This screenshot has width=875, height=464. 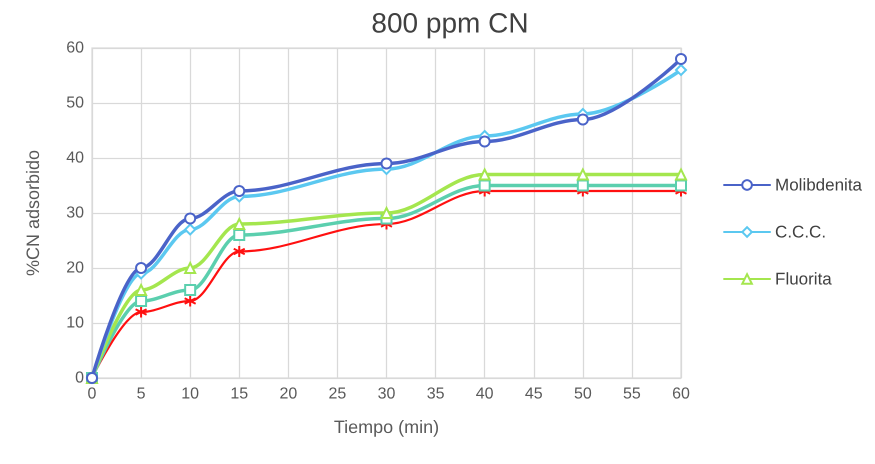 I want to click on legend-label: Fluorita, so click(x=803, y=279).